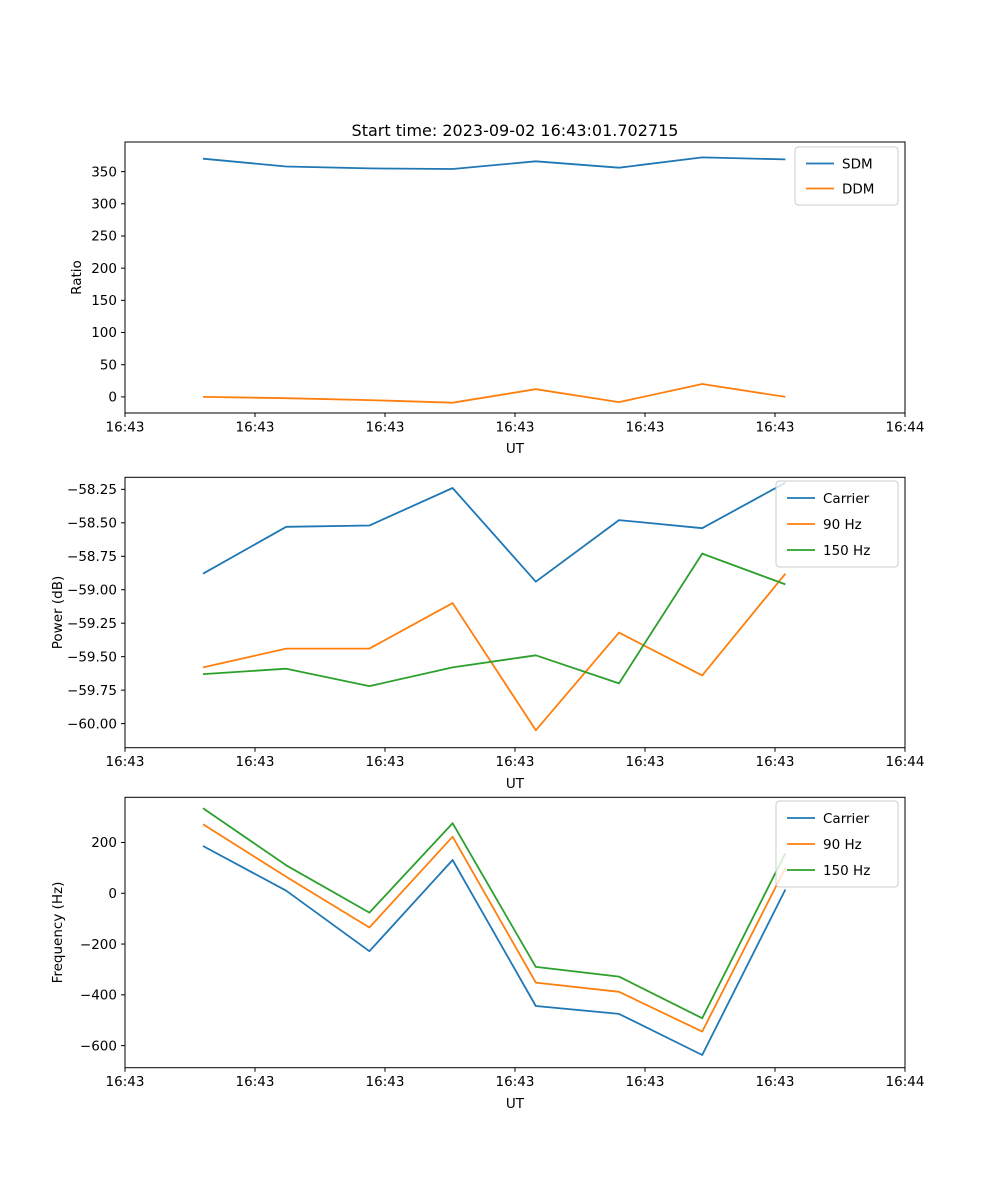 The height and width of the screenshot is (1204, 1000). Describe the element at coordinates (104, 333) in the screenshot. I see `y-tick-label: 100` at that location.